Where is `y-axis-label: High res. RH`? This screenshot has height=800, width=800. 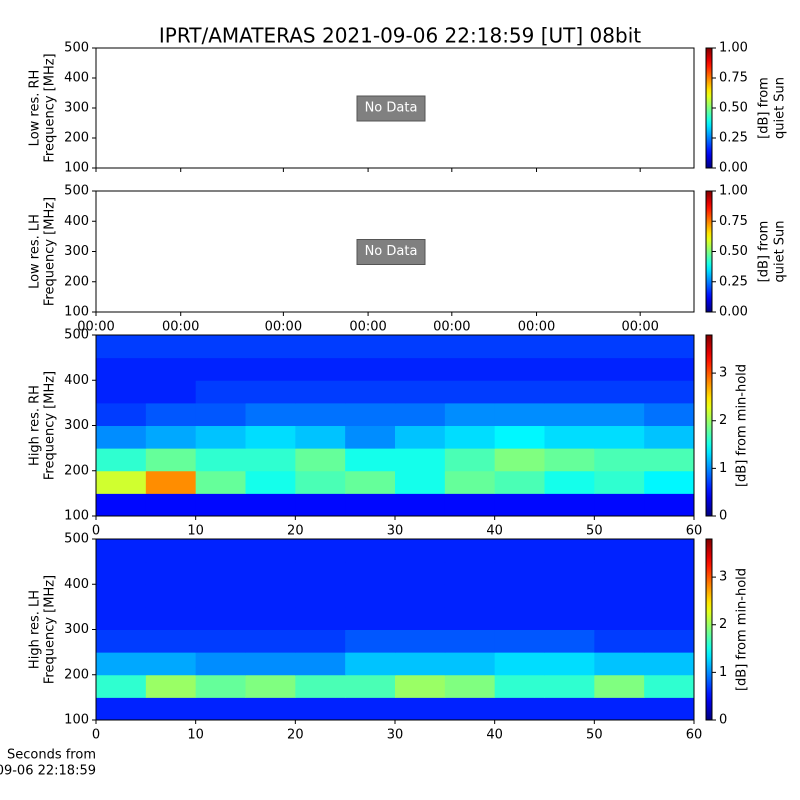 y-axis-label: High res. RH is located at coordinates (35, 425).